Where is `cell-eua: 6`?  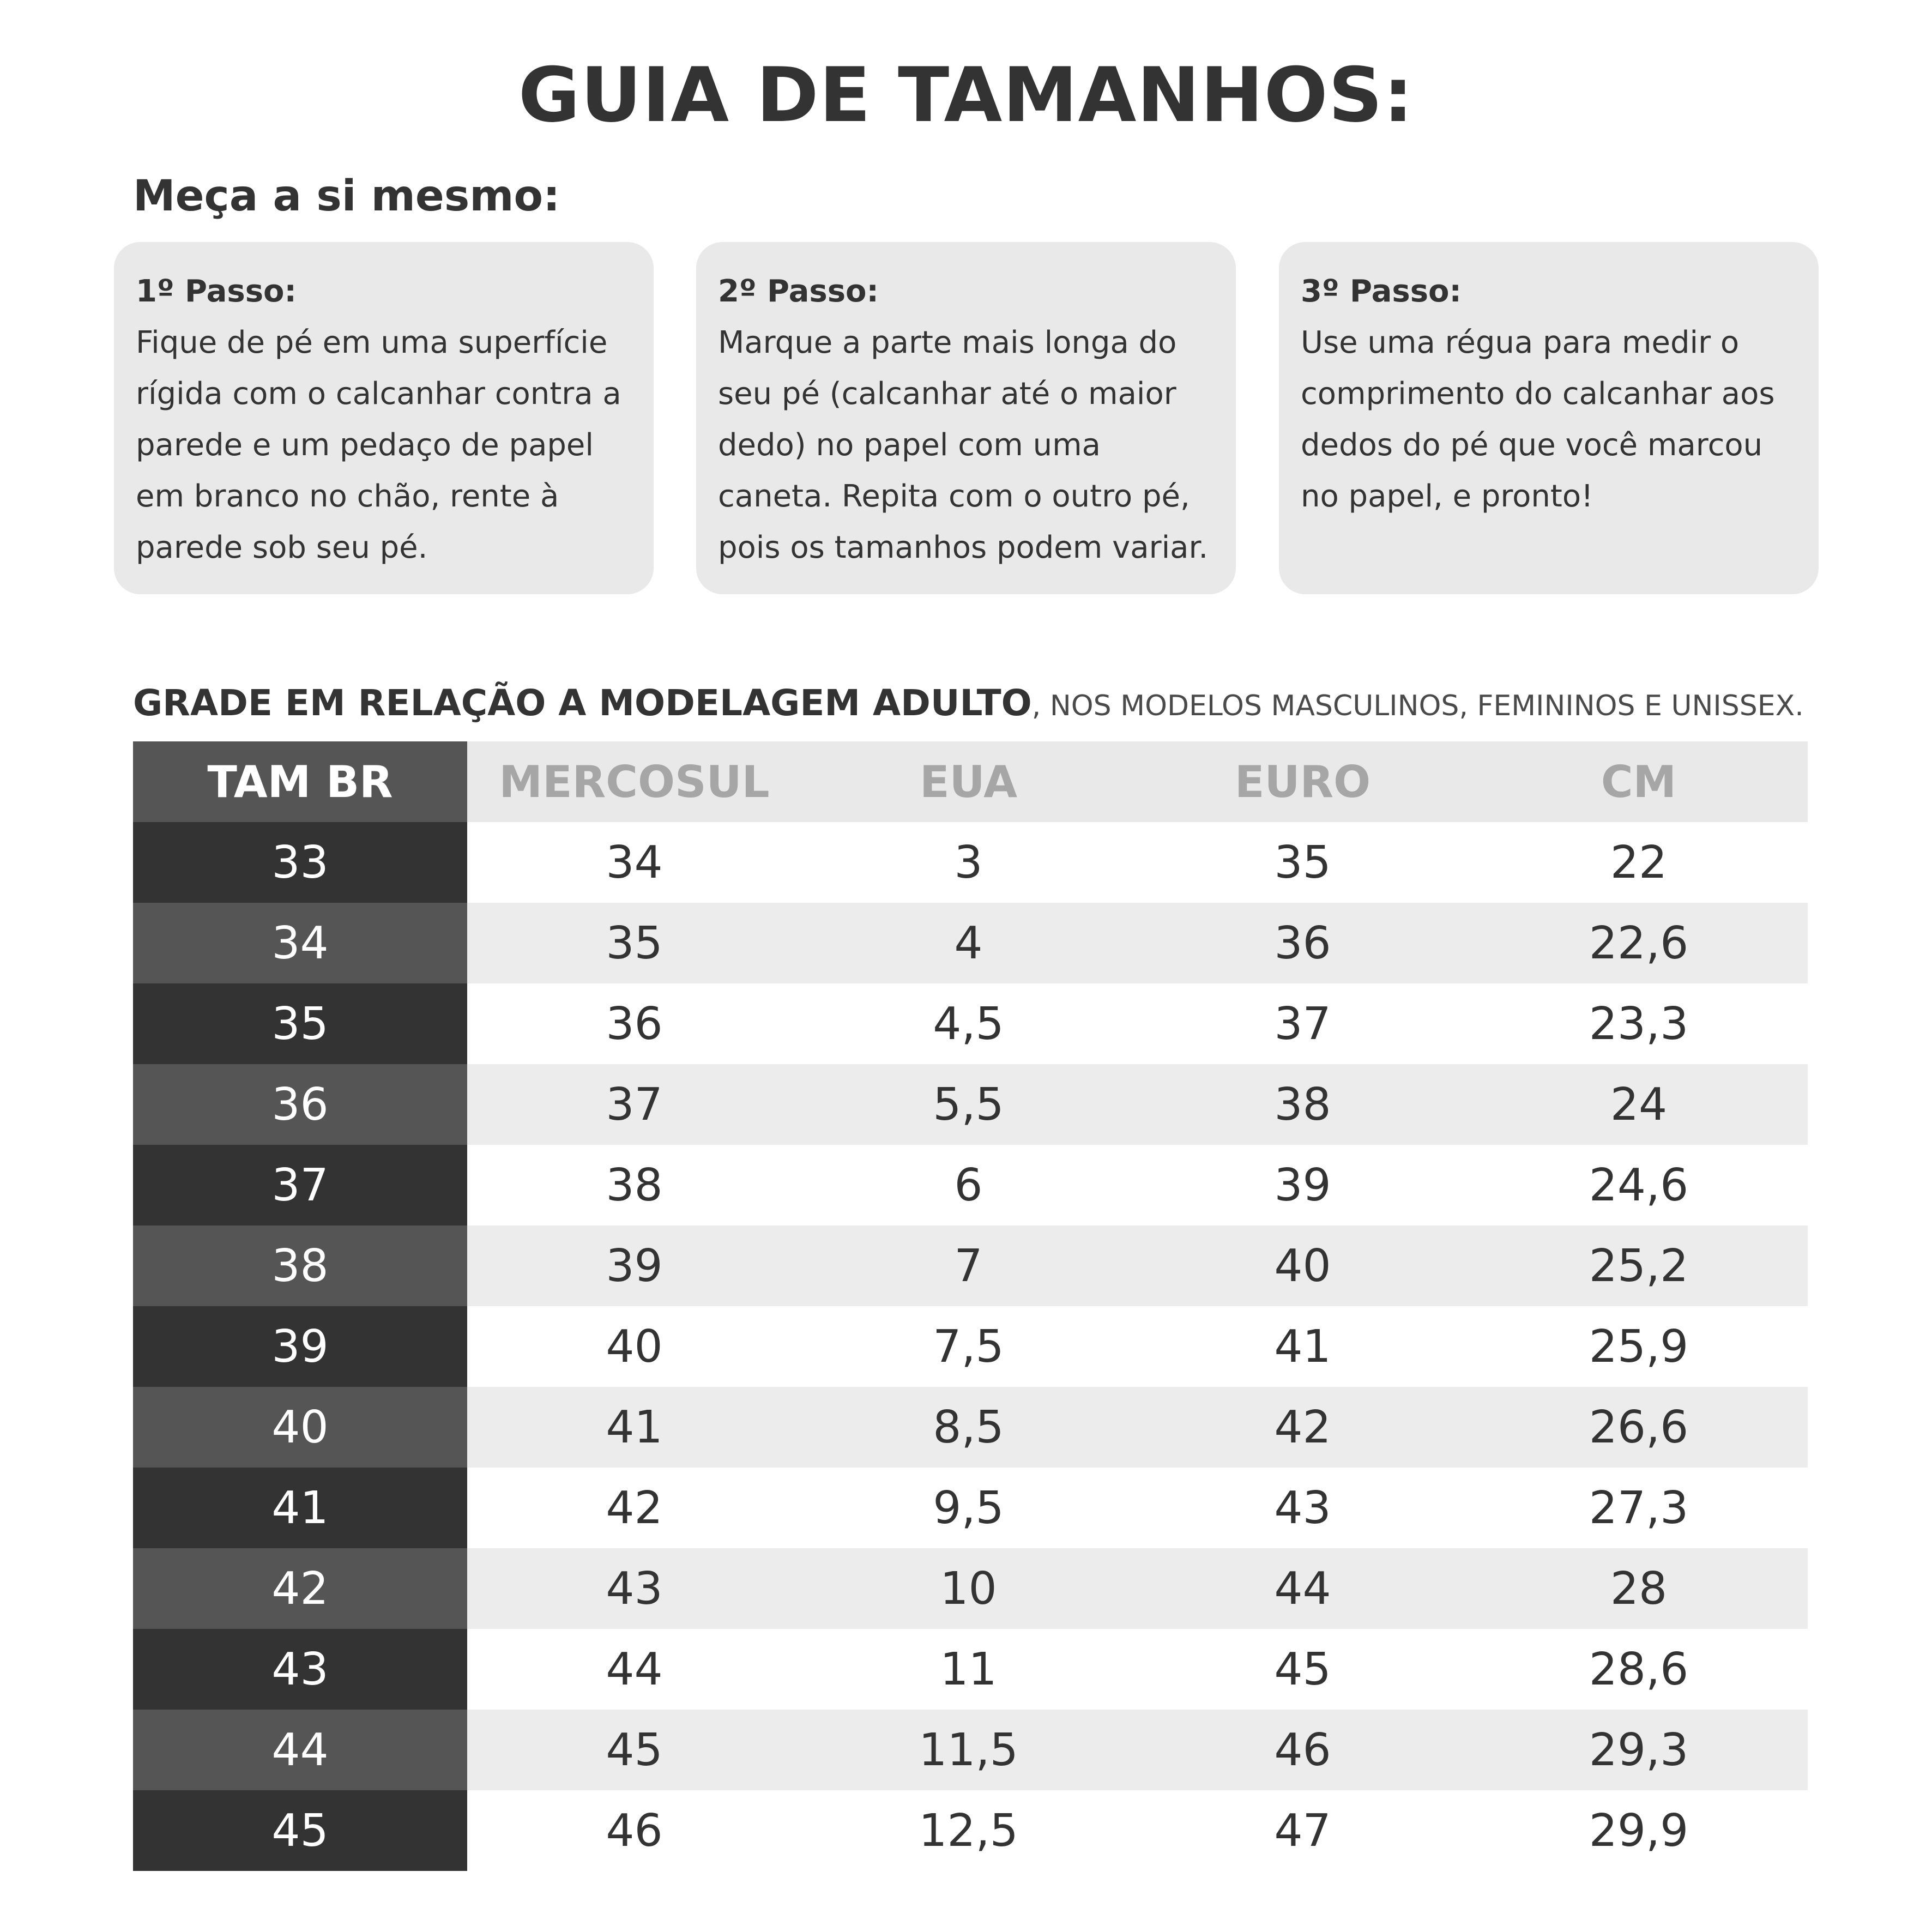 cell-eua: 6 is located at coordinates (969, 1185).